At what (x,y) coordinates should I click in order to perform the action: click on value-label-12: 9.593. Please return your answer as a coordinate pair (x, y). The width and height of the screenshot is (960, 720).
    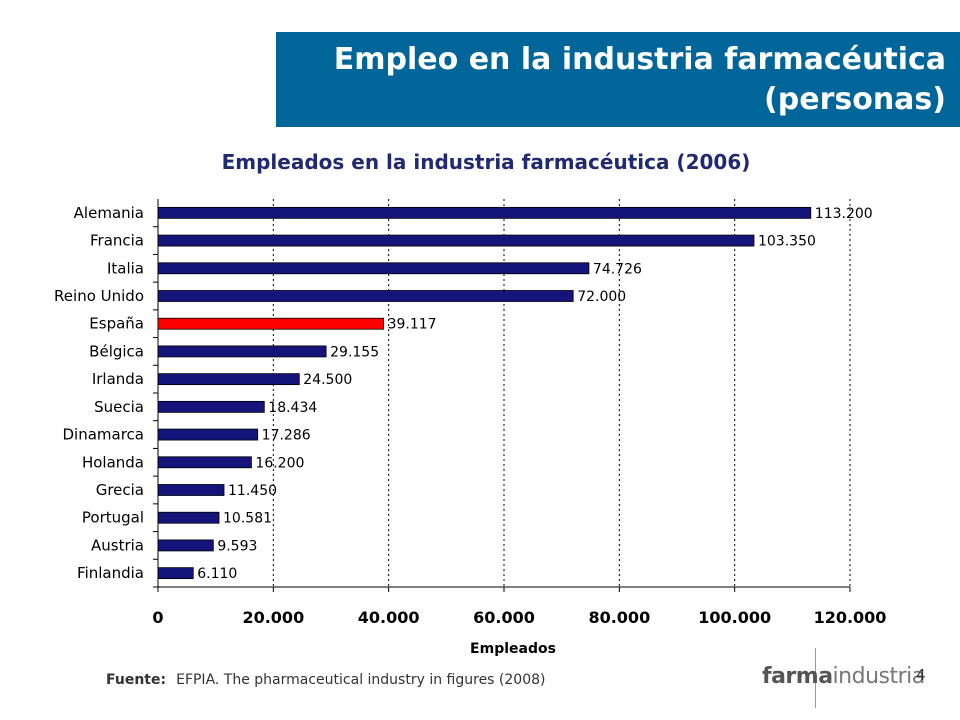
    Looking at the image, I should click on (237, 546).